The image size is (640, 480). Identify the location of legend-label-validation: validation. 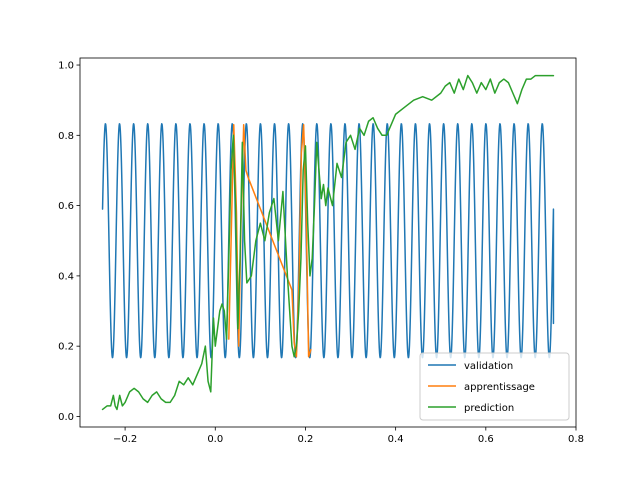
(488, 366).